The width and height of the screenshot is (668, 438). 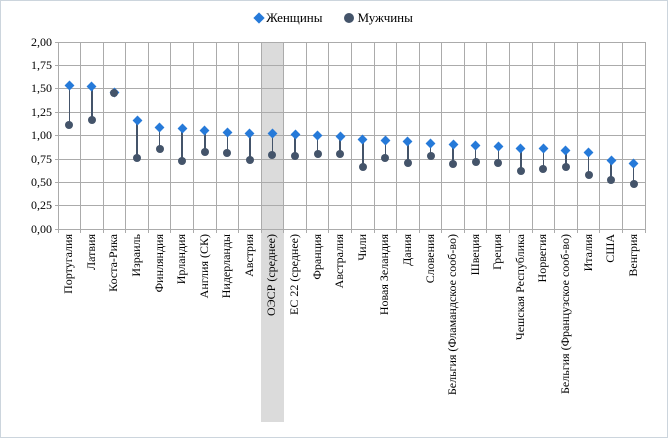 What do you see at coordinates (474, 255) in the screenshot?
I see `x-axis-label-text: Швеция` at bounding box center [474, 255].